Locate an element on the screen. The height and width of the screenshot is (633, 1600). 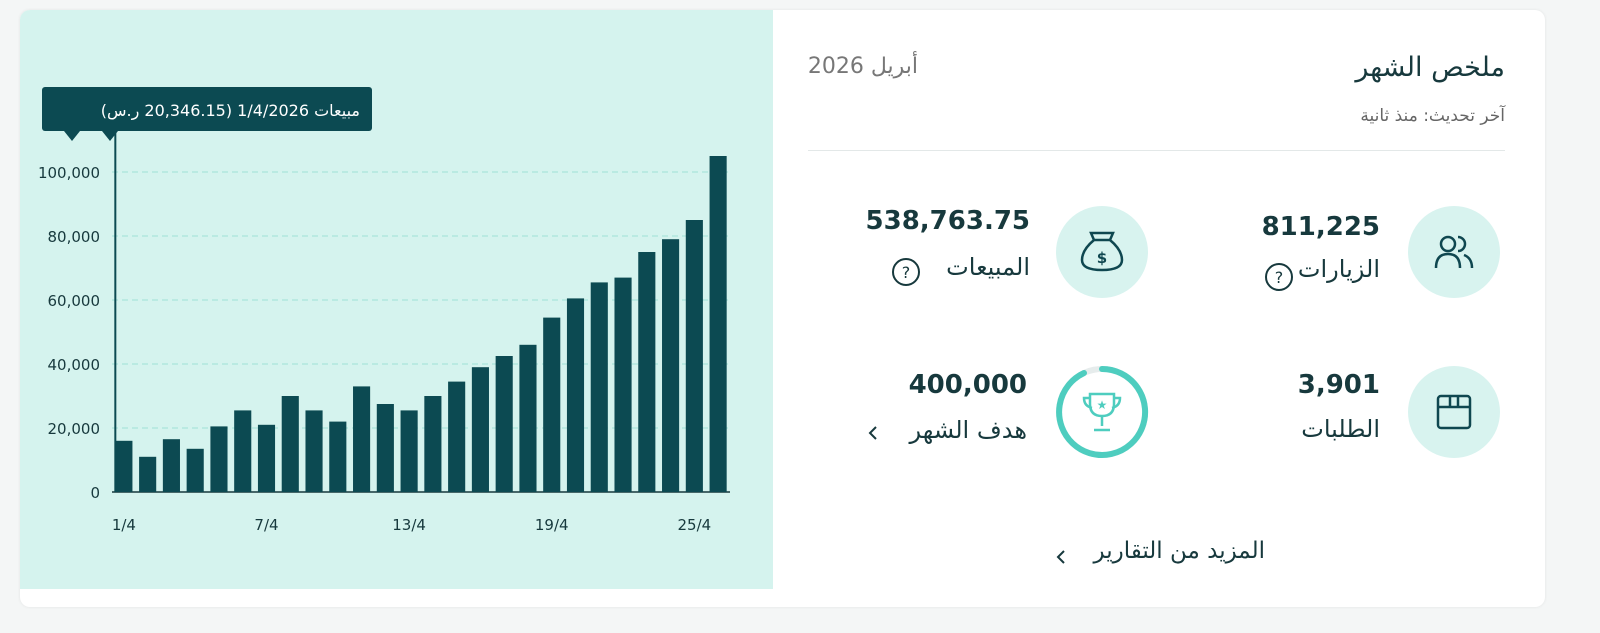
y-tick-label: 80,000 is located at coordinates (74, 237).